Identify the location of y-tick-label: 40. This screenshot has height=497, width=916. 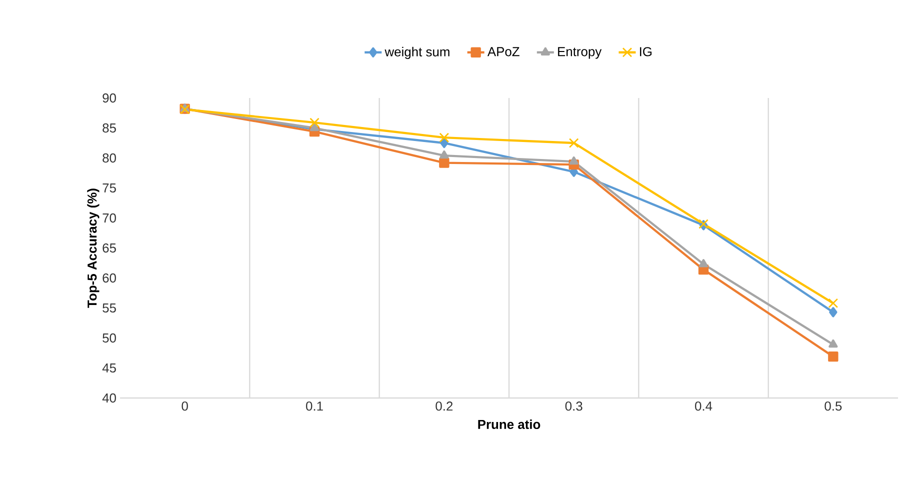
(109, 398).